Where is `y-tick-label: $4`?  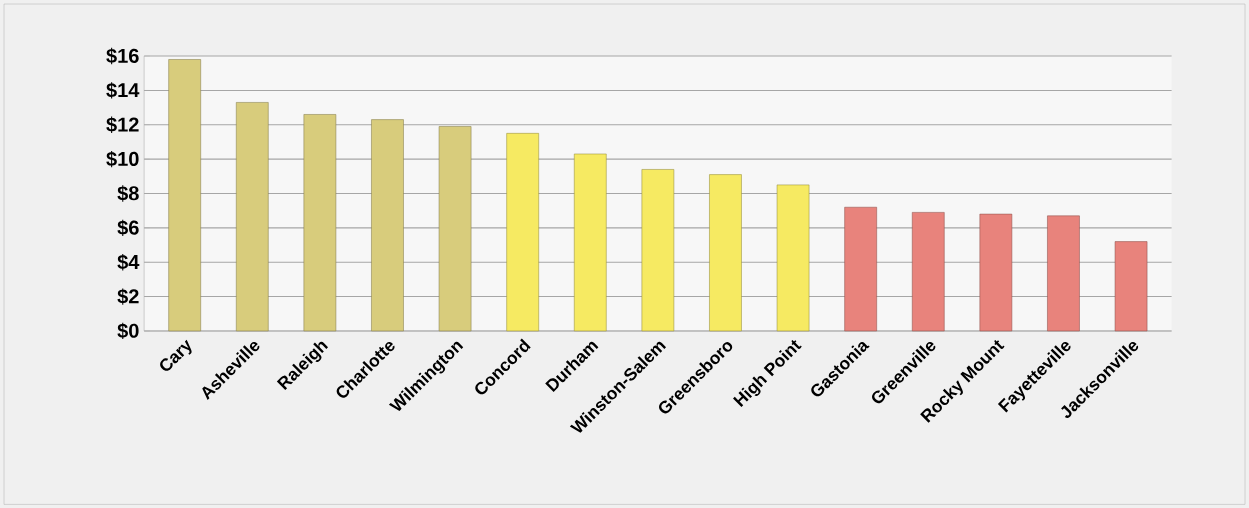 y-tick-label: $4 is located at coordinates (128, 262).